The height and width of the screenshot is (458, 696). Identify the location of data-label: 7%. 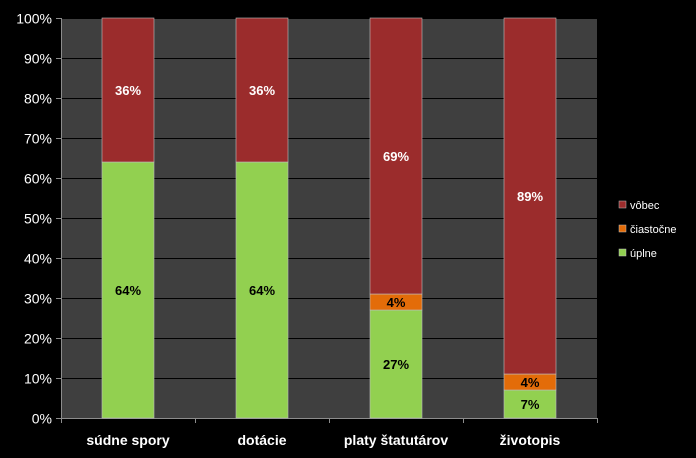
(530, 404).